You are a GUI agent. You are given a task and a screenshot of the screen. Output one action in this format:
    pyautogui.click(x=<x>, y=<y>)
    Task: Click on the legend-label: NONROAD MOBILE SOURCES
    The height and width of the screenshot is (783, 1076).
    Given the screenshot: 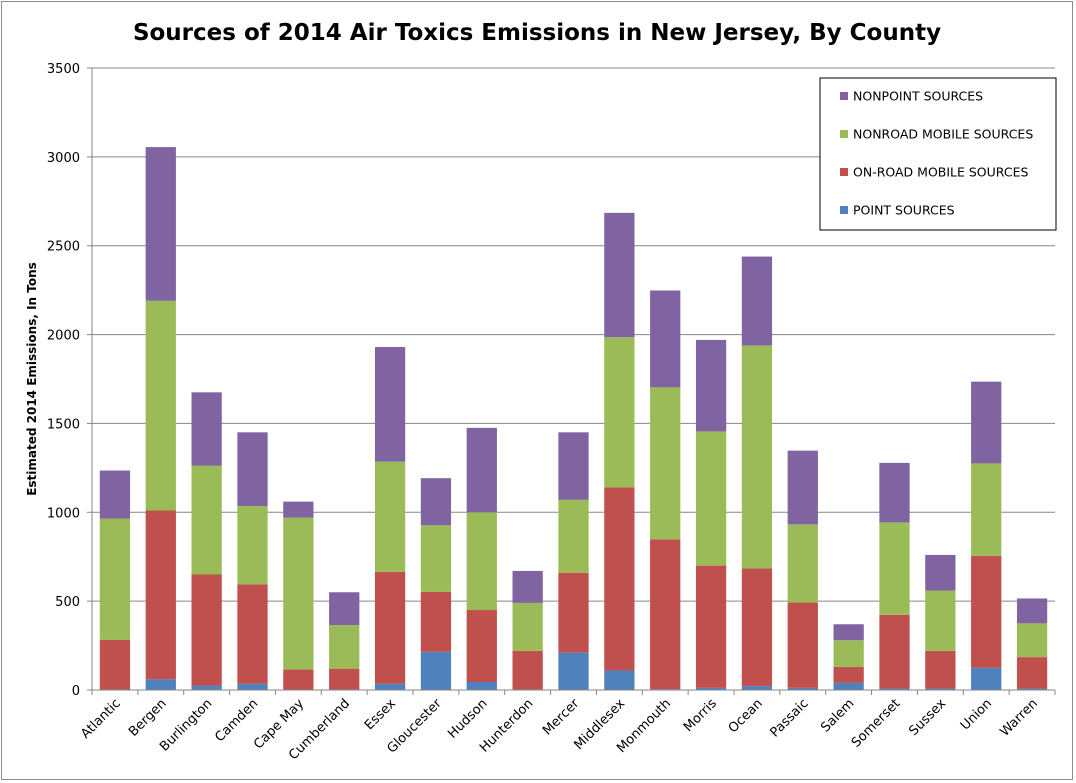 What is the action you would take?
    pyautogui.click(x=943, y=134)
    